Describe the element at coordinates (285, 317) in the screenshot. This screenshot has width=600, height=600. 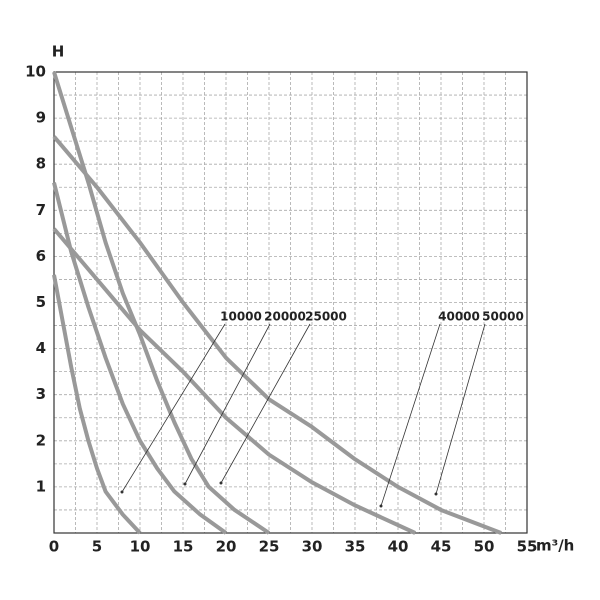
I see `legend-label: 20000` at that location.